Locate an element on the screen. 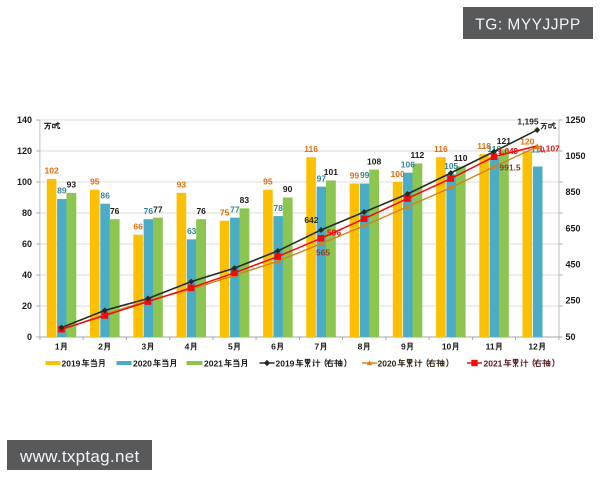  svg-text: 105 is located at coordinates (451, 166).